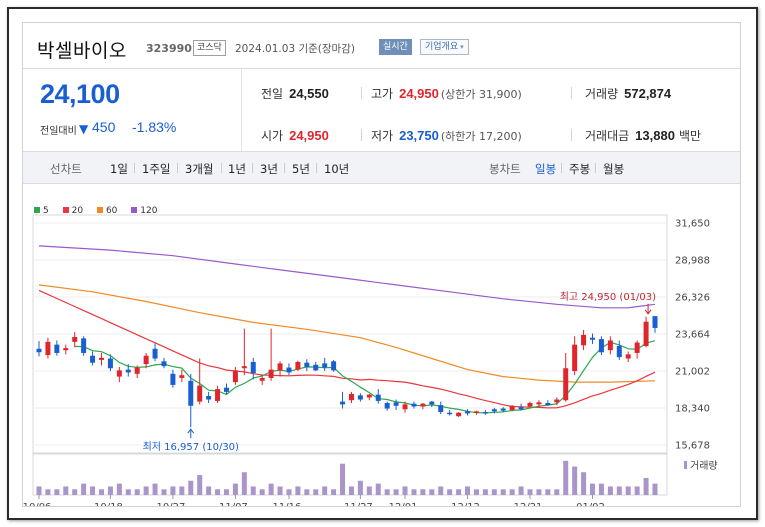  I want to click on tab-line-10y: 10년, so click(337, 169).